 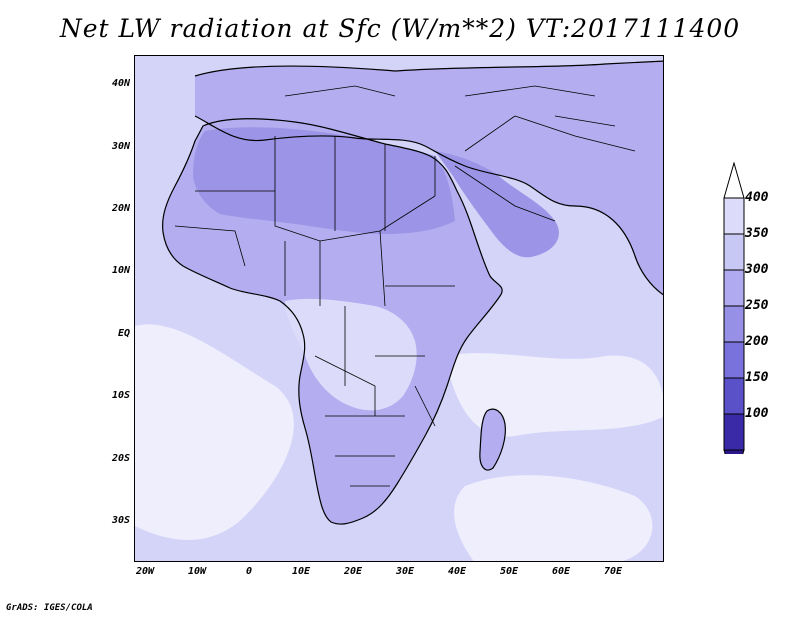 What do you see at coordinates (757, 305) in the screenshot?
I see `colorbar-tick-label: 250` at bounding box center [757, 305].